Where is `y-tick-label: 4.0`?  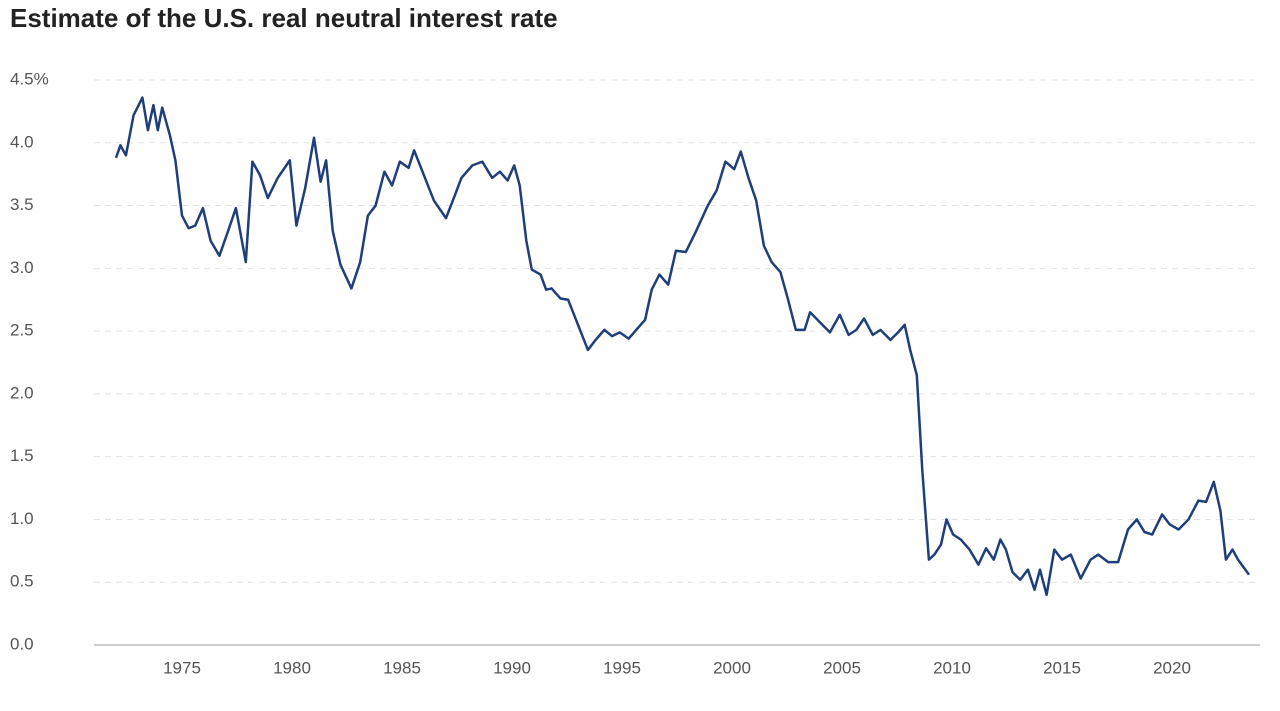 y-tick-label: 4.0 is located at coordinates (22, 141).